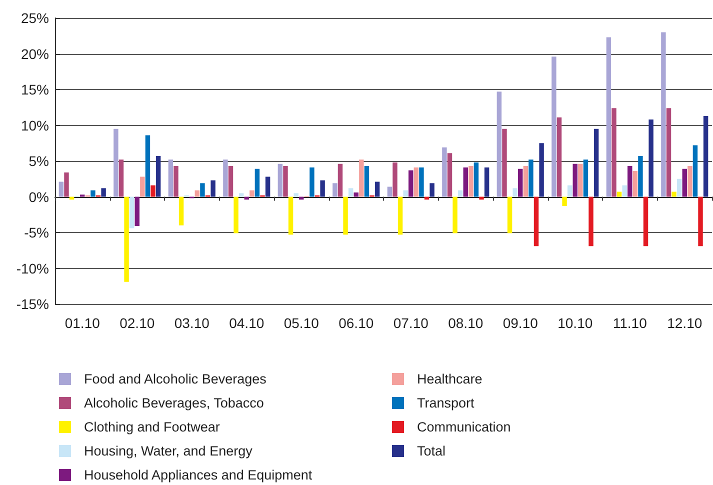 This screenshot has width=713, height=485. What do you see at coordinates (466, 323) in the screenshot?
I see `x-tick-label: 08.10` at bounding box center [466, 323].